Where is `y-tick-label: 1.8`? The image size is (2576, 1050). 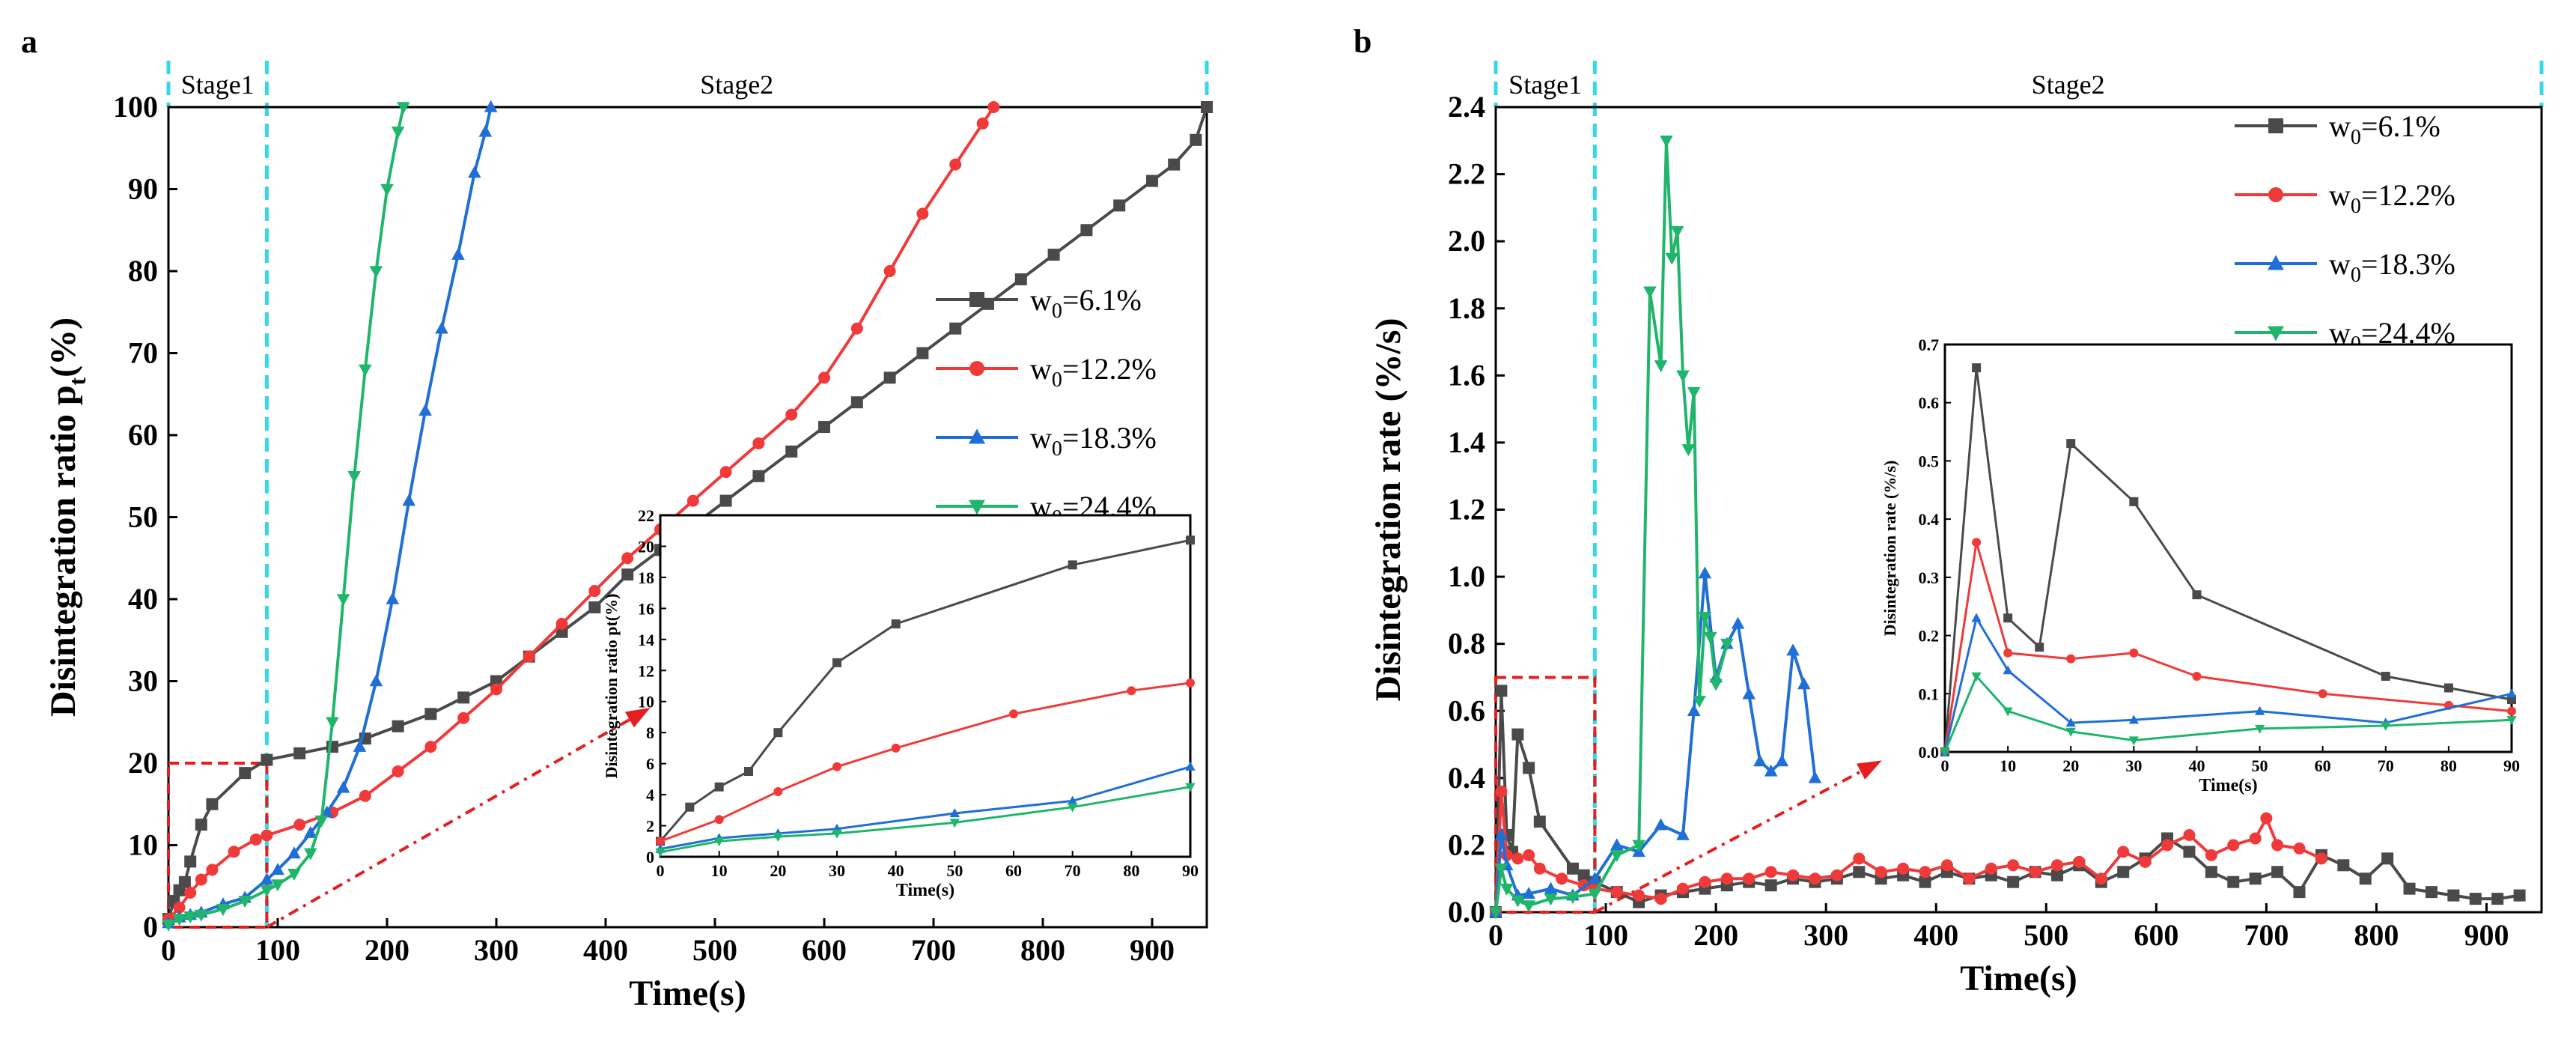 y-tick-label: 1.8 is located at coordinates (1466, 308).